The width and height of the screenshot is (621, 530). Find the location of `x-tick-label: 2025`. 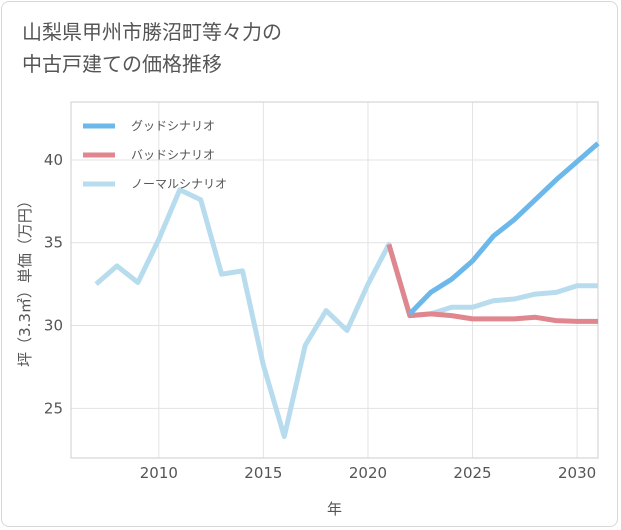

x-tick-label: 2025 is located at coordinates (472, 473).